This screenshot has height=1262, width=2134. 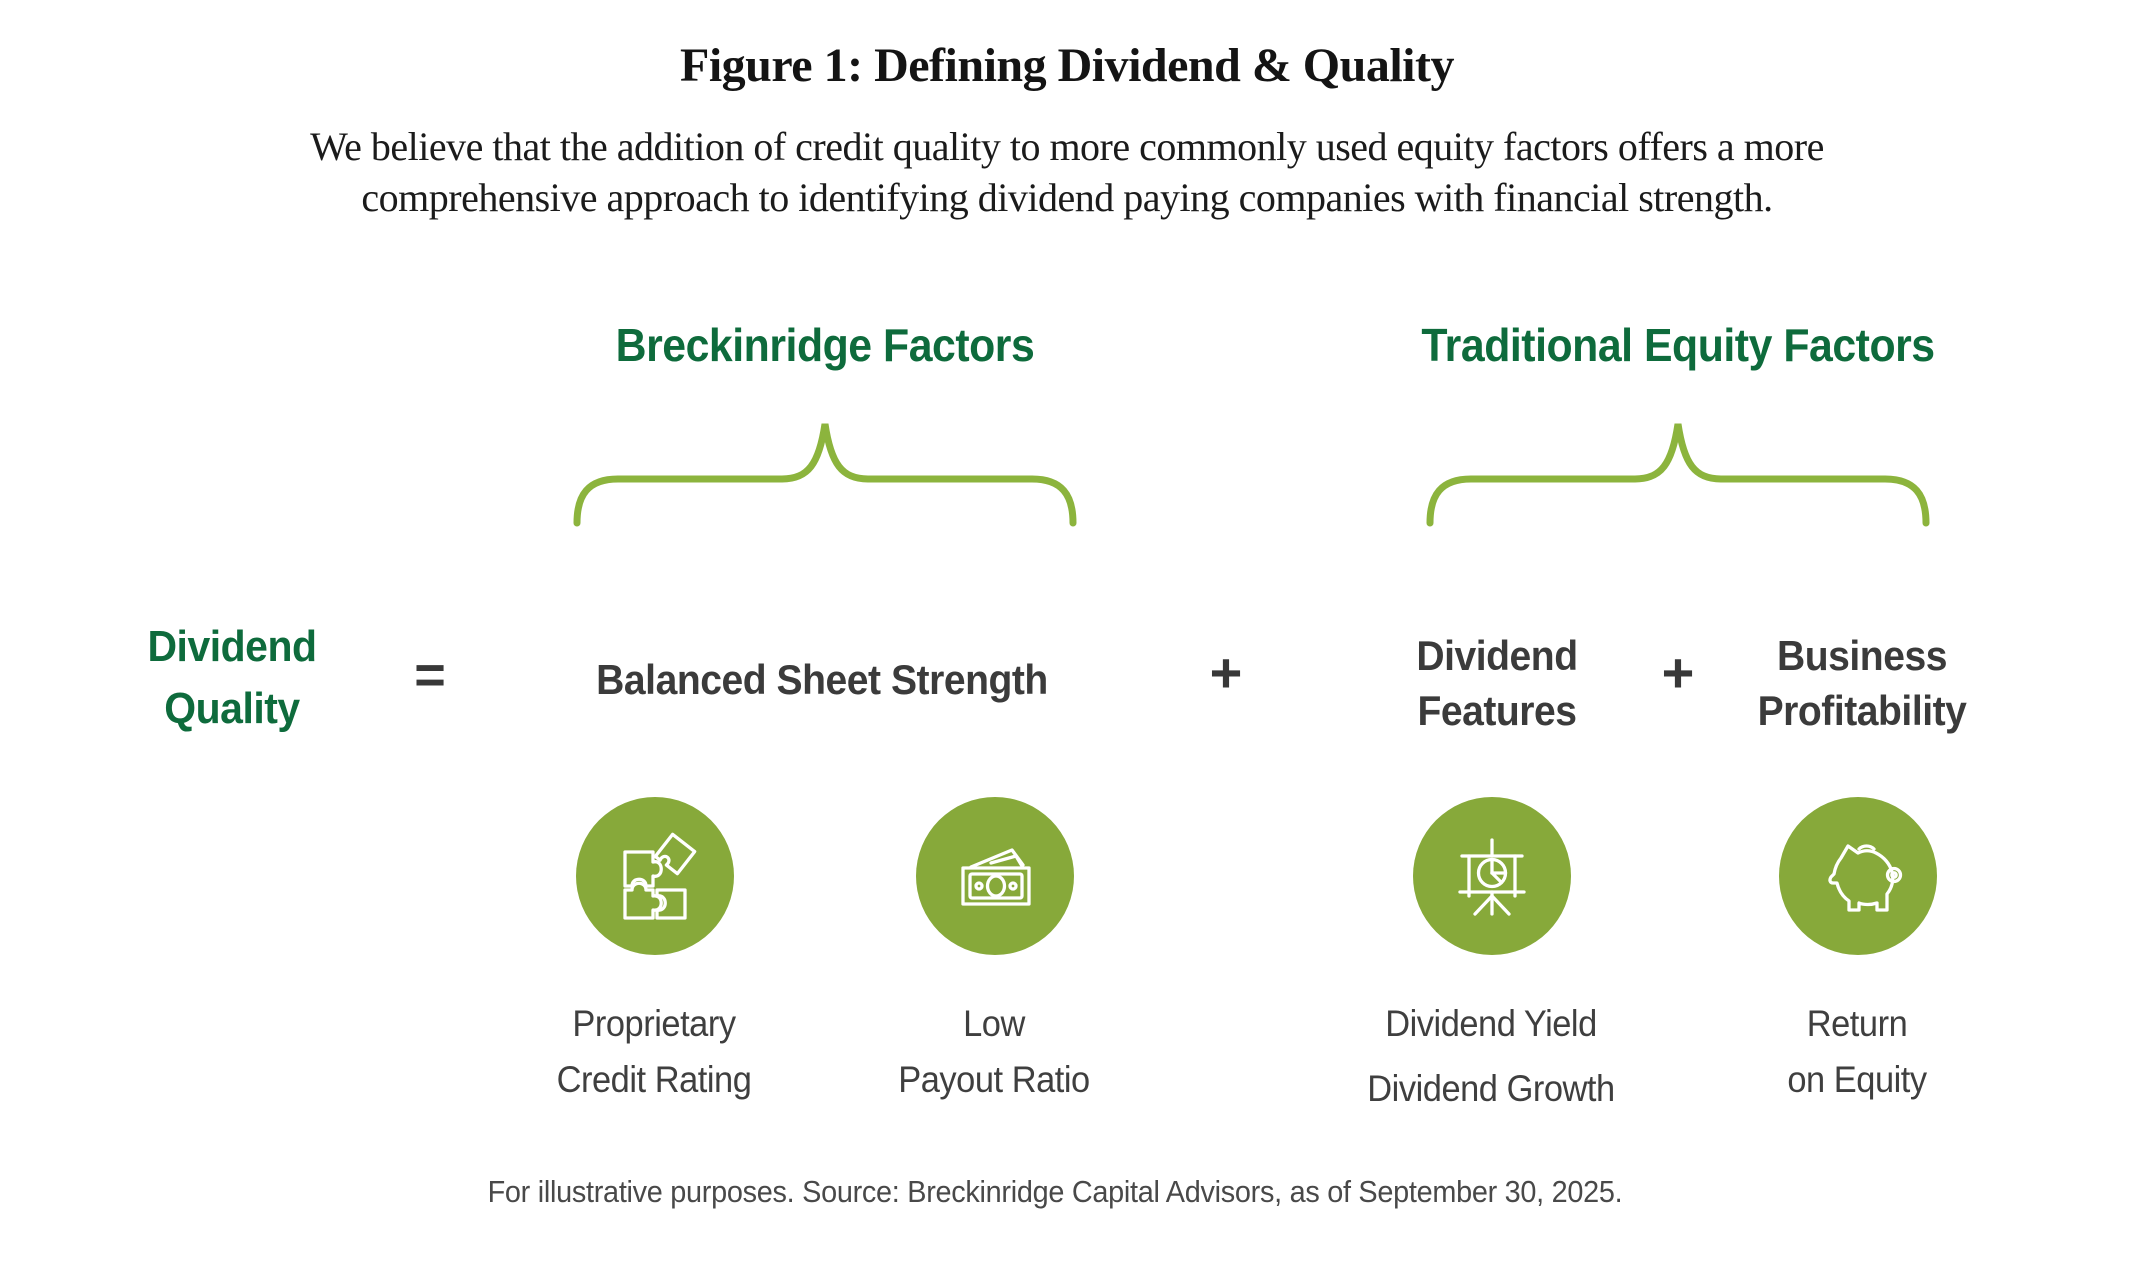 I want to click on proprietary-credit-rating-circle, so click(x=655, y=876).